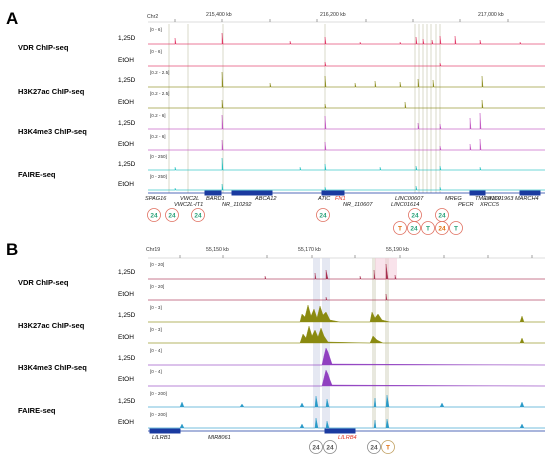 Image resolution: width=550 pixels, height=458 pixels. What do you see at coordinates (158, 115) in the screenshot?
I see `range-label-a-4: [0.2 - 6]` at bounding box center [158, 115].